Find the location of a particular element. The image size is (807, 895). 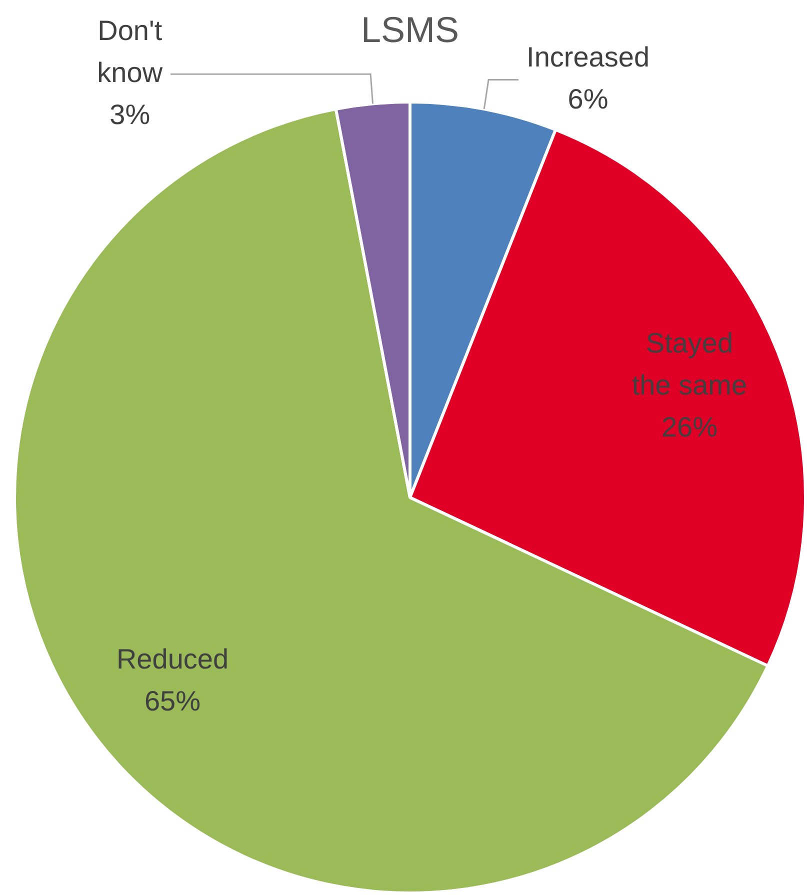

slice-label: Stayed the same is located at coordinates (690, 364).